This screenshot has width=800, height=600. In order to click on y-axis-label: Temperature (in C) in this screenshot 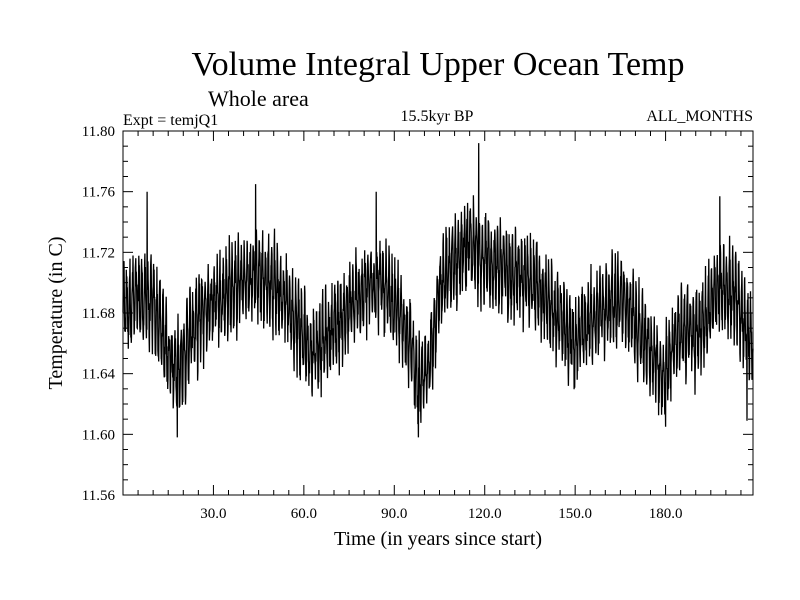, I will do `click(56, 313)`.